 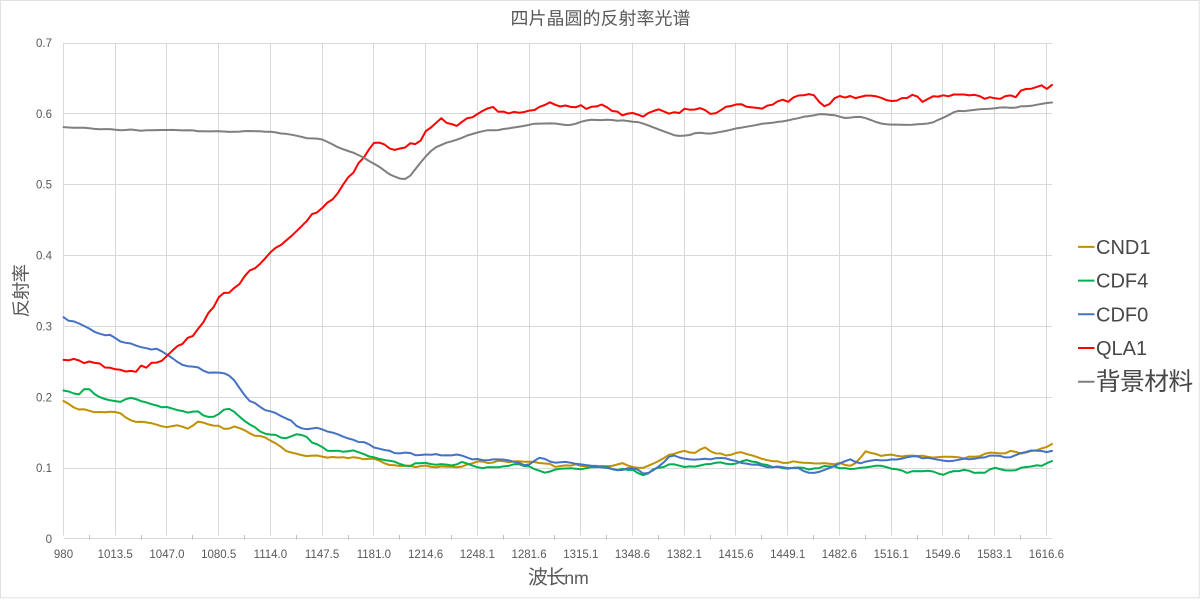 What do you see at coordinates (166, 555) in the screenshot?
I see `svg-text: 1047.0` at bounding box center [166, 555].